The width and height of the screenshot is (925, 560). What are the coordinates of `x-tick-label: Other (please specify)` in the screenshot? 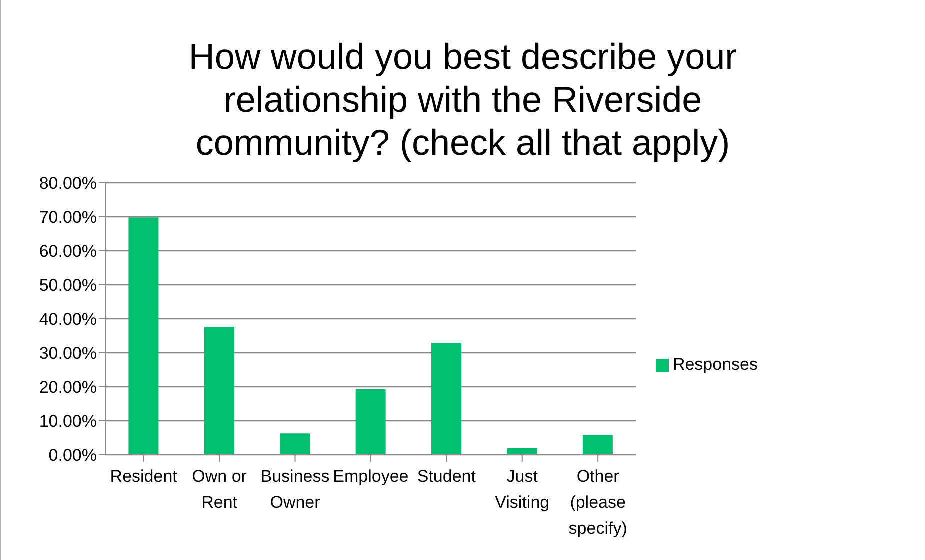 It's located at (598, 502).